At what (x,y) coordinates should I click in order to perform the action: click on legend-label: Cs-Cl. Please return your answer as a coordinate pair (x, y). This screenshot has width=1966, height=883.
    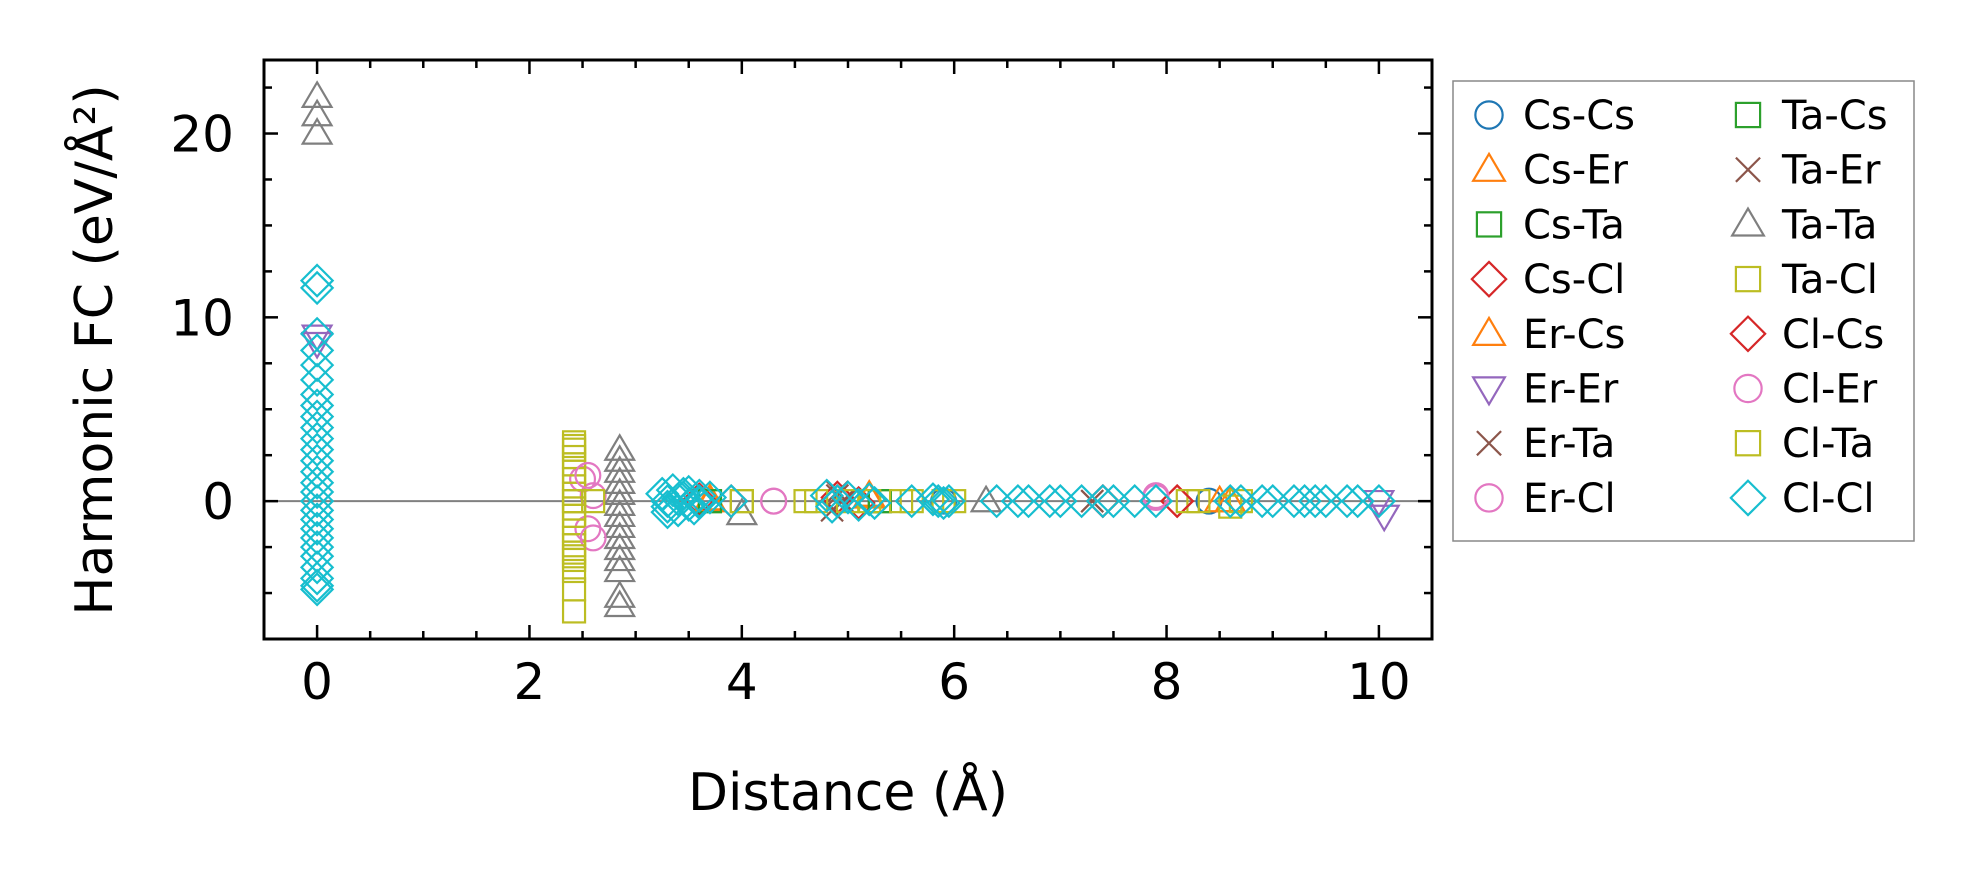
    Looking at the image, I should click on (1574, 280).